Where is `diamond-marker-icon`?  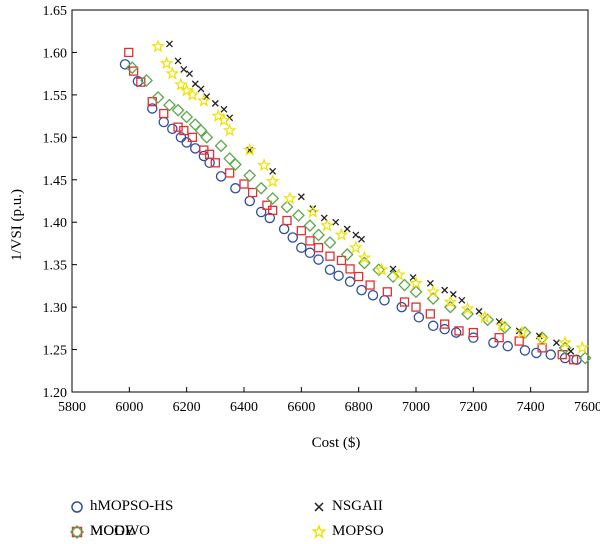
diamond-marker-icon is located at coordinates (77, 531).